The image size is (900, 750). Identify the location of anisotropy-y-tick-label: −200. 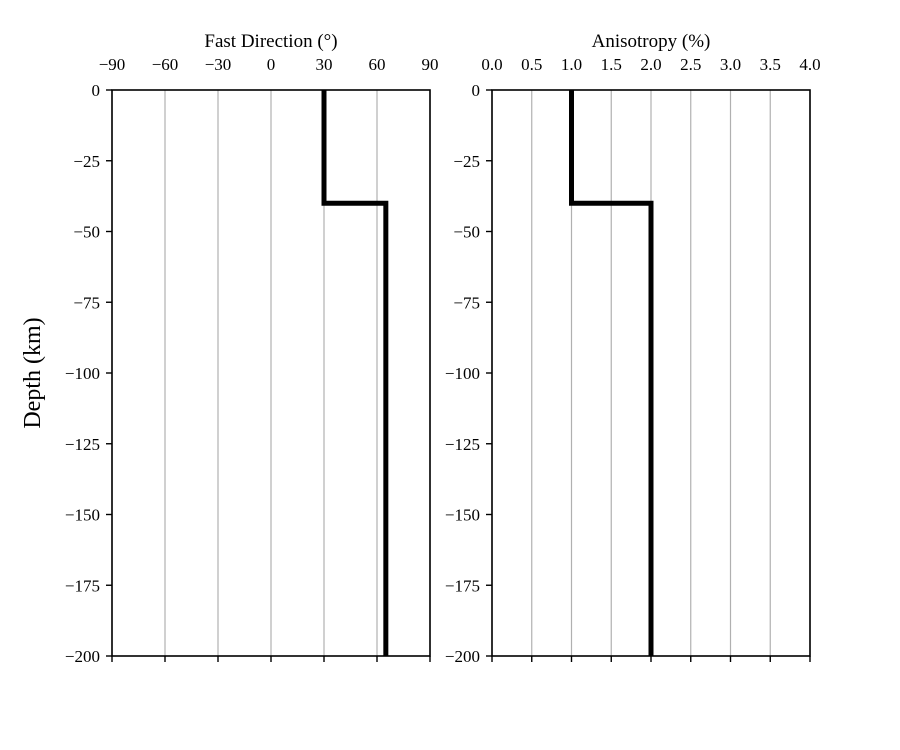
(462, 656).